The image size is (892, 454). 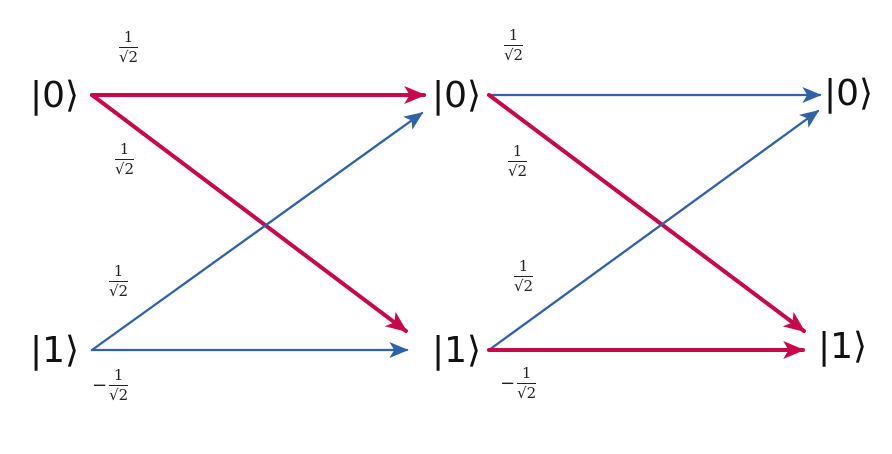 What do you see at coordinates (514, 45) in the screenshot?
I see `stage2-top-amplitude: 1 √2` at bounding box center [514, 45].